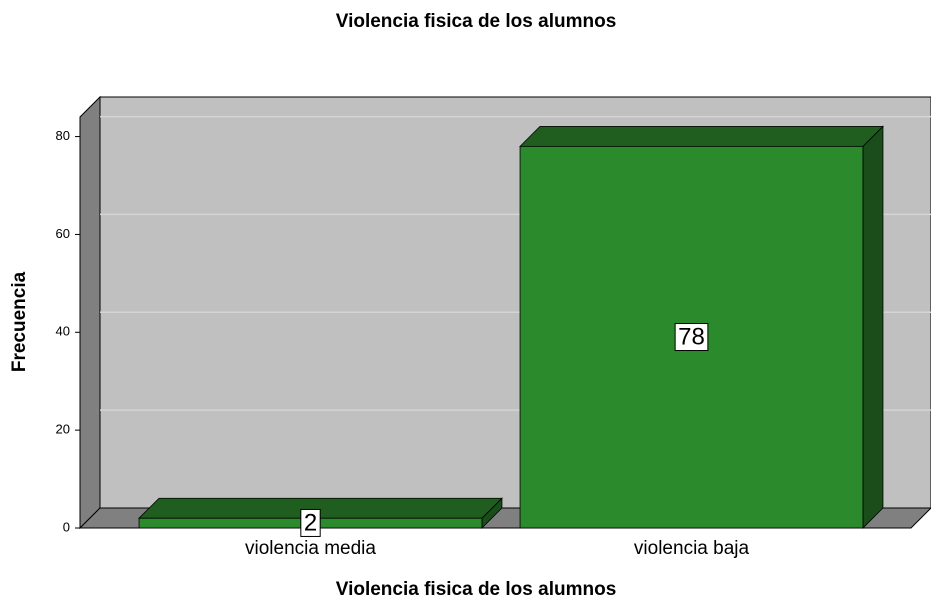 The height and width of the screenshot is (600, 931). What do you see at coordinates (692, 548) in the screenshot?
I see `x-tick-label: violencia baja` at bounding box center [692, 548].